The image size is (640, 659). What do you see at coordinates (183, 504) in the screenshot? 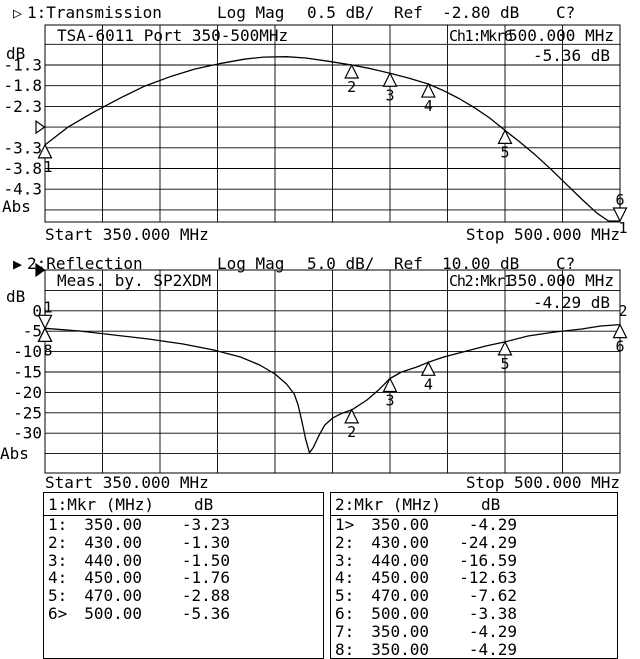
I see `marker-table-ch1-header: 1:Mkr (MHz) dB` at bounding box center [183, 504].